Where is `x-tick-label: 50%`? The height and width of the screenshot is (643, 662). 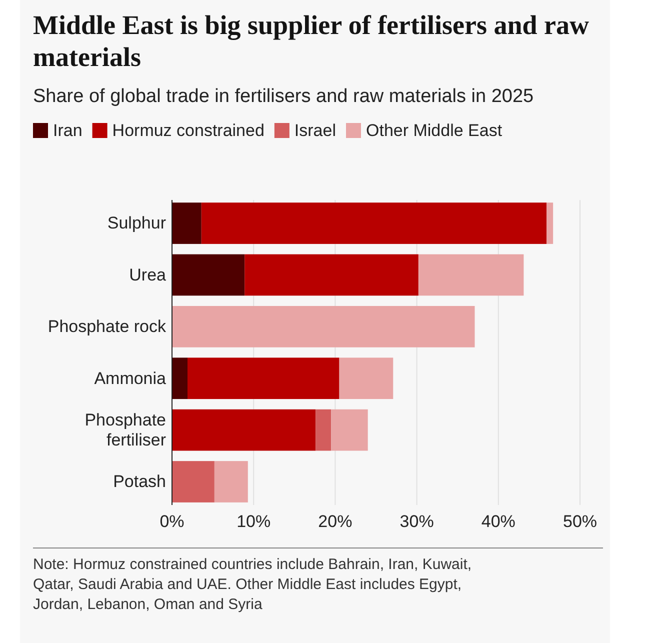
x-tick-label: 50% is located at coordinates (580, 522).